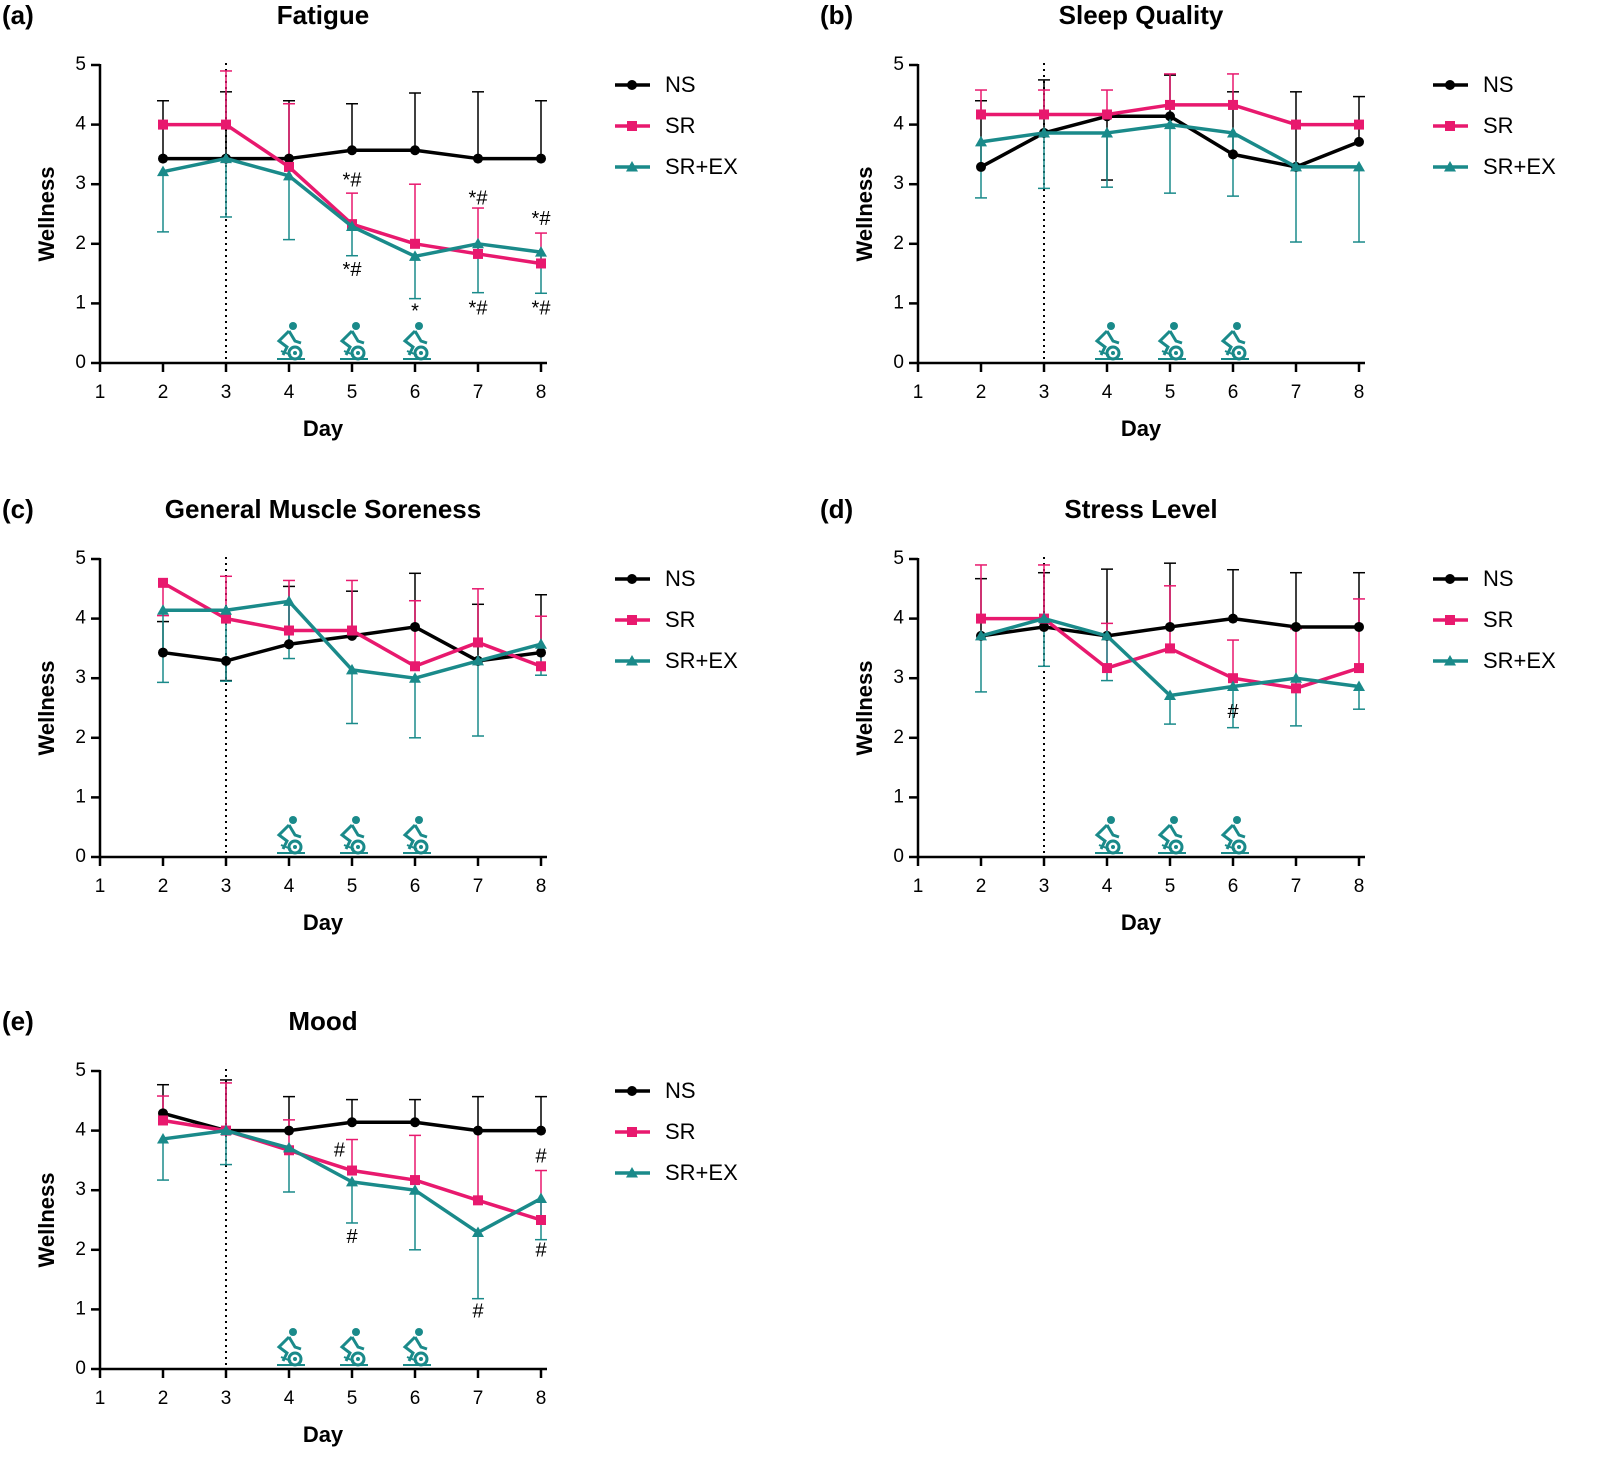 This screenshot has height=1480, width=1600. Describe the element at coordinates (353, 270) in the screenshot. I see `annotation: *#` at that location.